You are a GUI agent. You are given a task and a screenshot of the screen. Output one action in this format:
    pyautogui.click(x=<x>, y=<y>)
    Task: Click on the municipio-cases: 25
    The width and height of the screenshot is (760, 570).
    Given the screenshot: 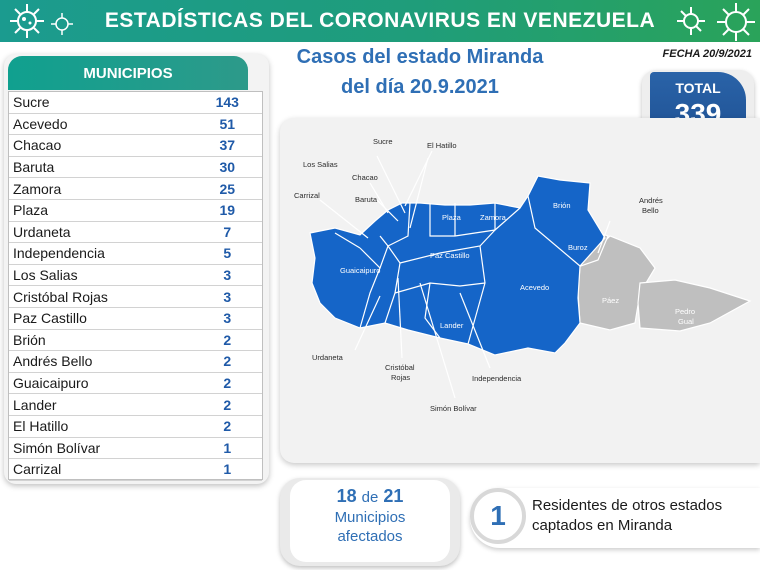 What is the action you would take?
    pyautogui.click(x=227, y=188)
    